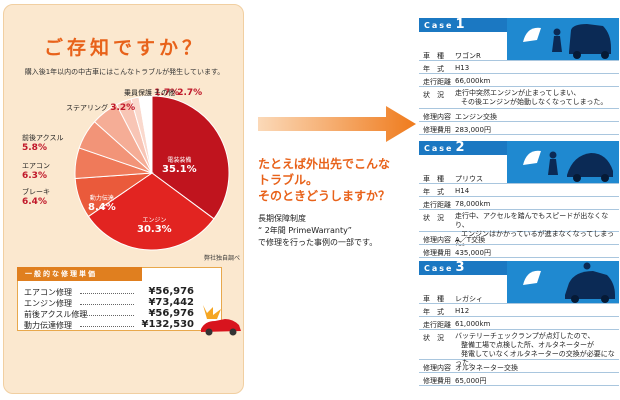  Describe the element at coordinates (36, 171) in the screenshot. I see `pie-label-aircon: エアコン 6.3%` at that location.